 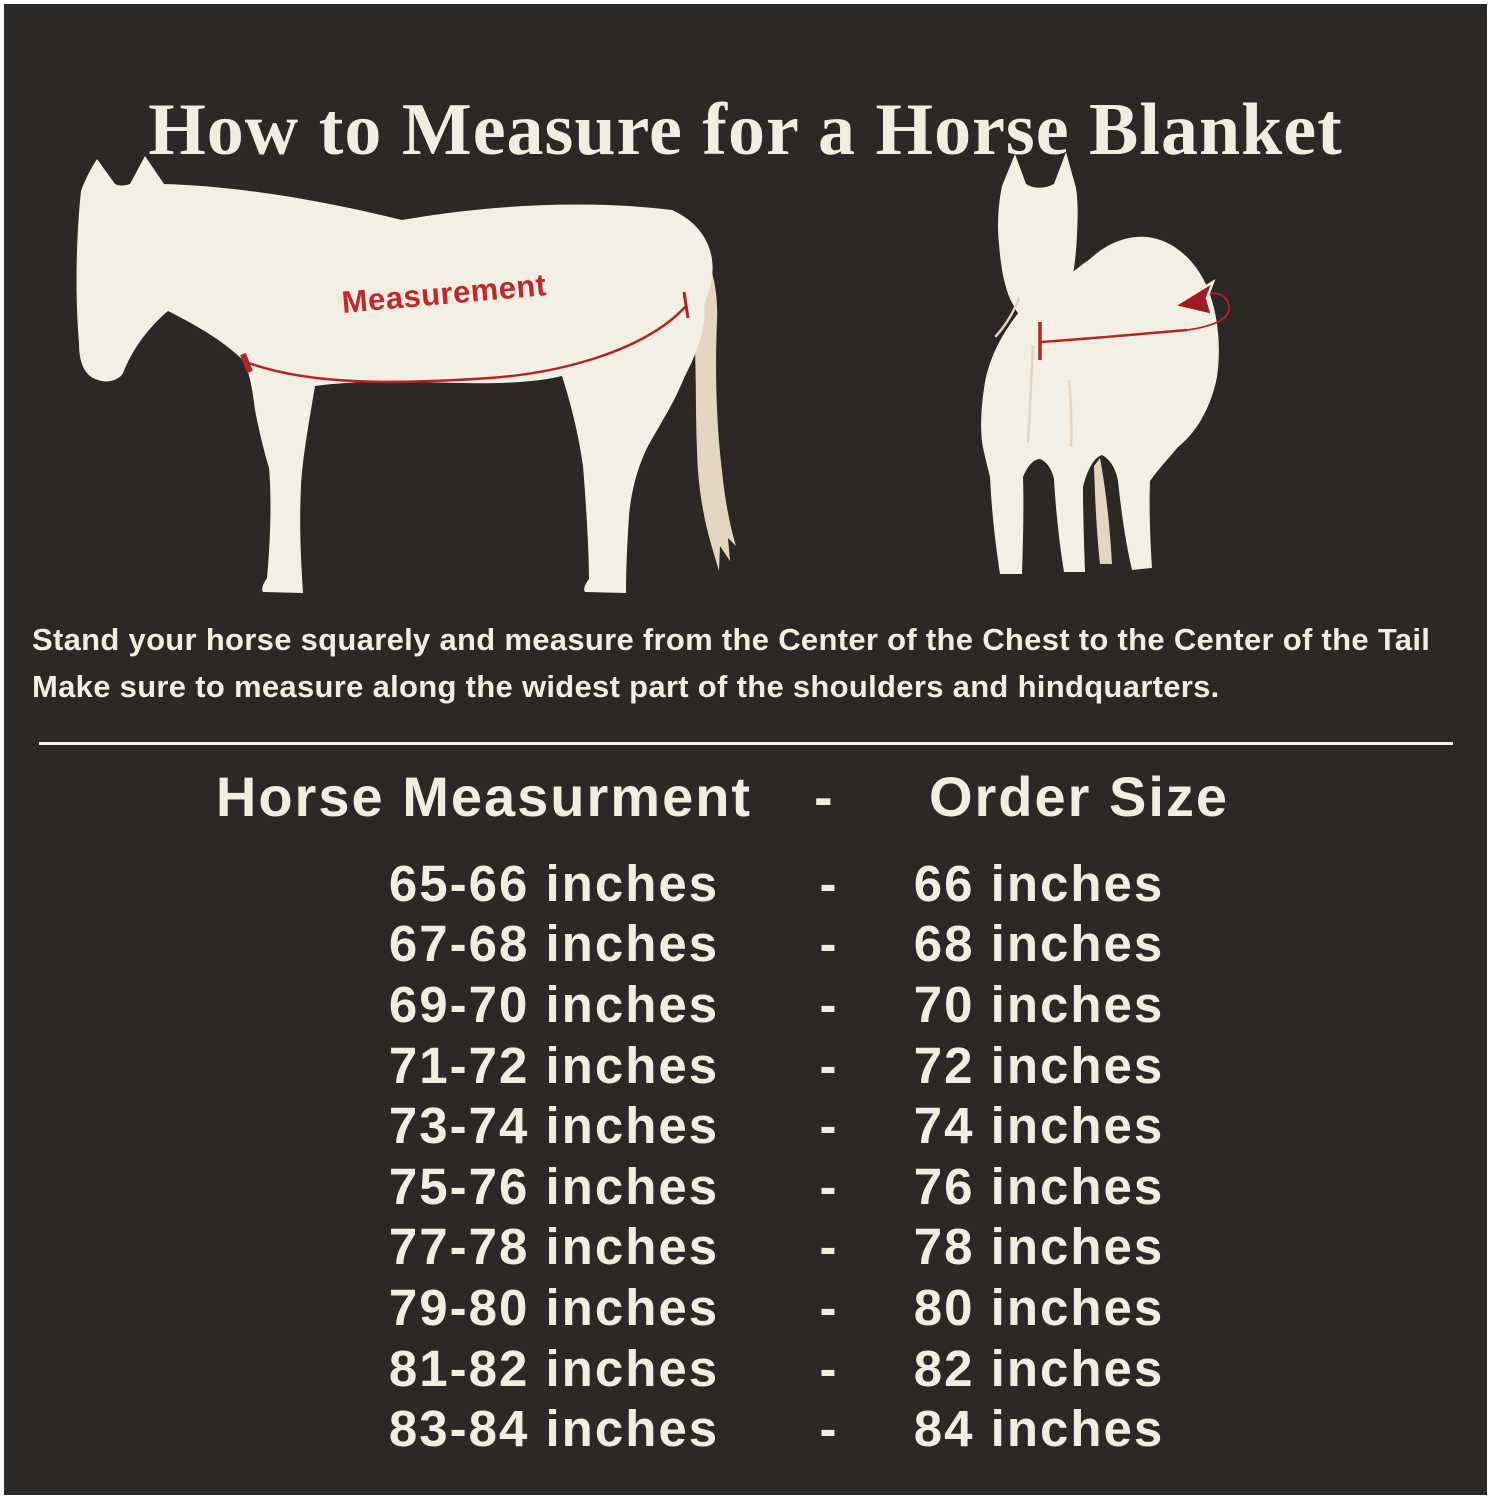 I want to click on order-cell: 72 inches, so click(x=1039, y=1065).